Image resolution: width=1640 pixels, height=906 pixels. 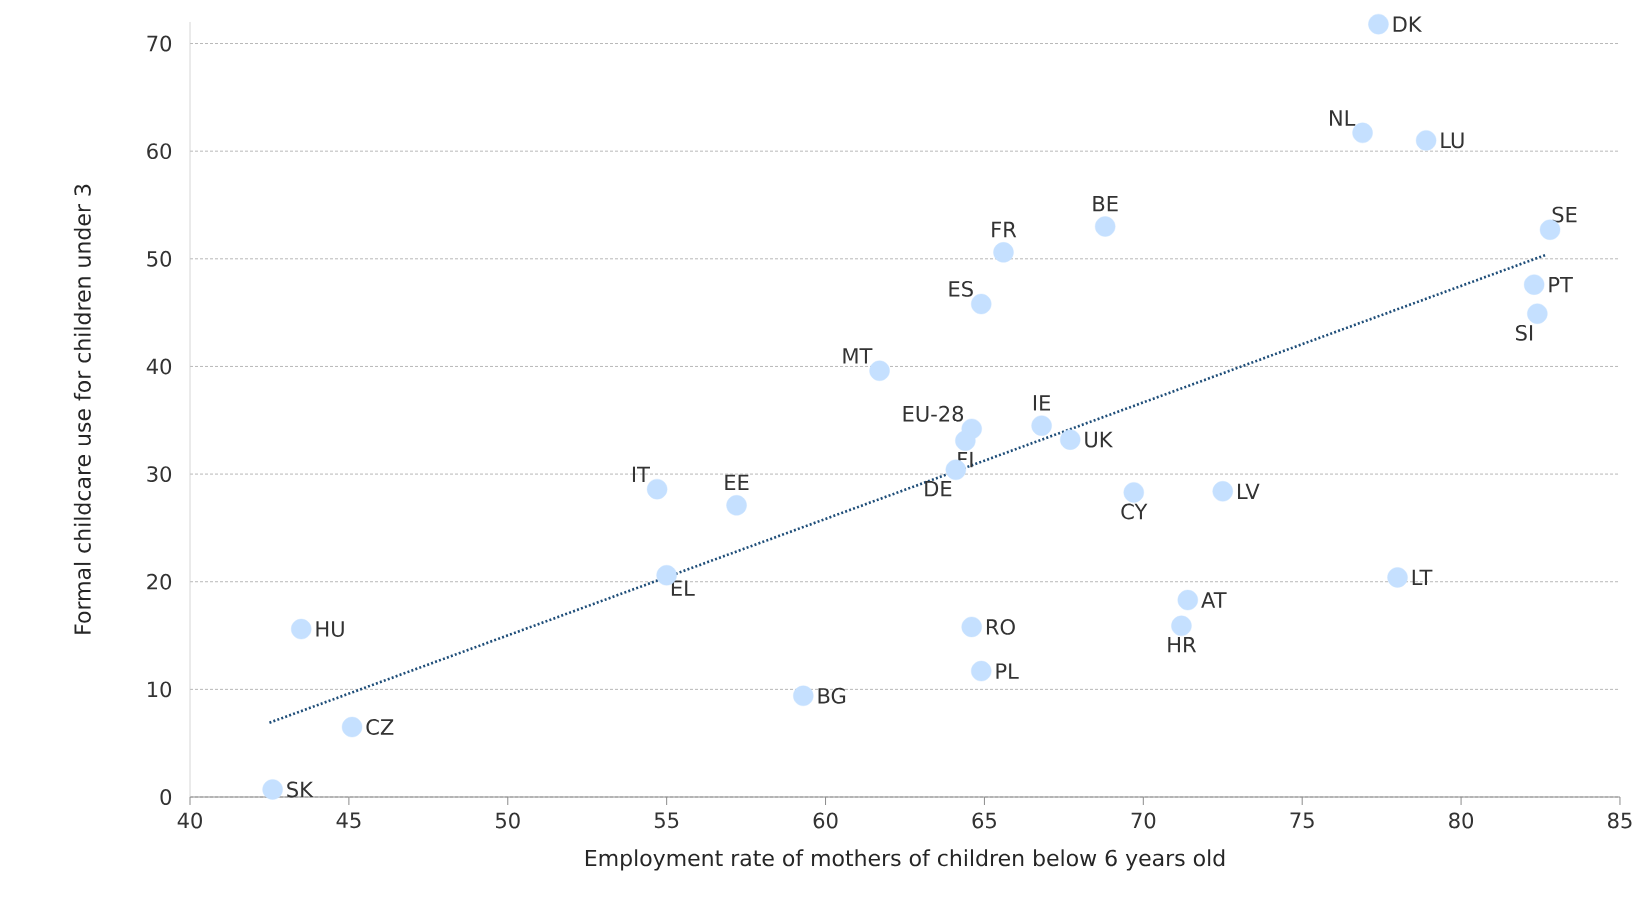 What do you see at coordinates (1214, 600) in the screenshot?
I see `annotation: AT` at bounding box center [1214, 600].